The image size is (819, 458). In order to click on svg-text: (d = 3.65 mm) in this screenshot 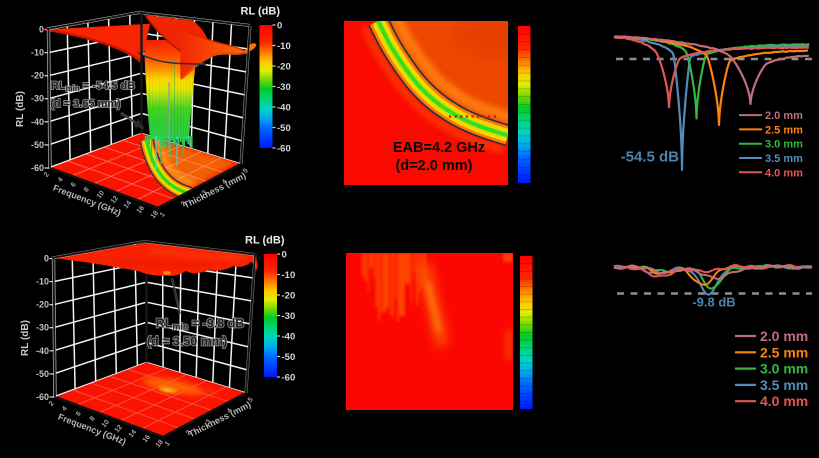, I will do `click(85, 104)`.